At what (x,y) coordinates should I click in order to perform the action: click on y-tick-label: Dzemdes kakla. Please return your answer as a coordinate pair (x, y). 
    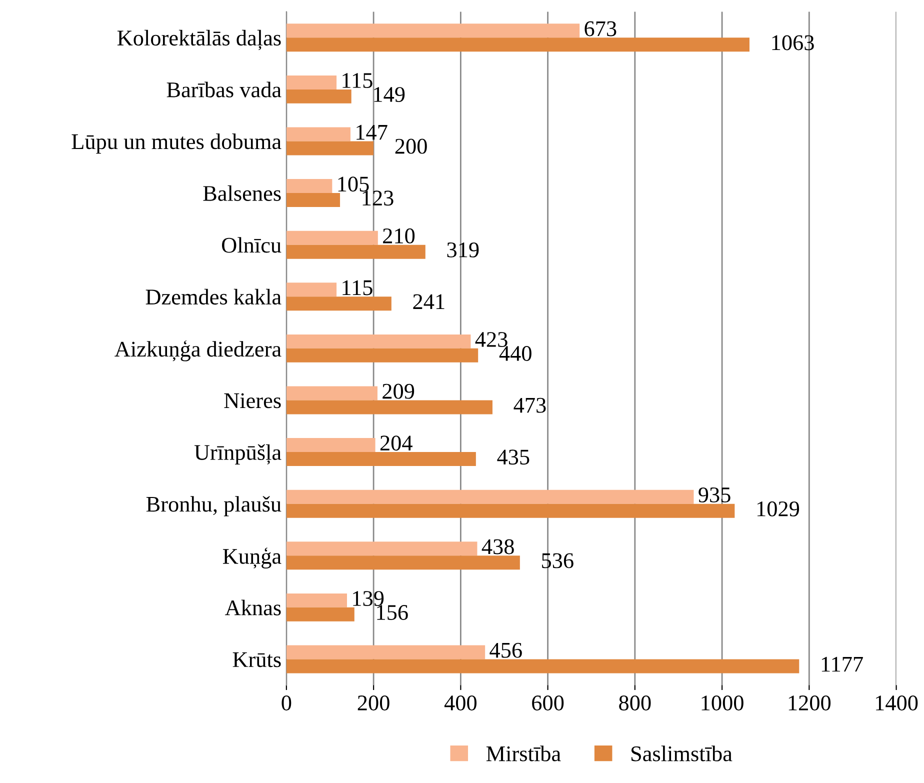
    Looking at the image, I should click on (214, 296).